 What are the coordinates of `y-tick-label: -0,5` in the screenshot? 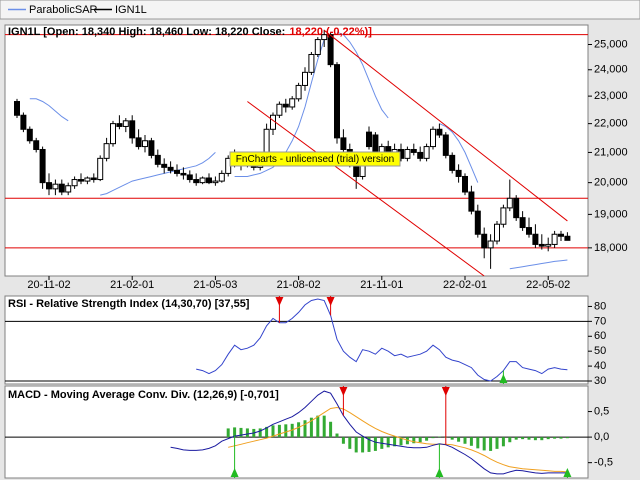 It's located at (603, 463).